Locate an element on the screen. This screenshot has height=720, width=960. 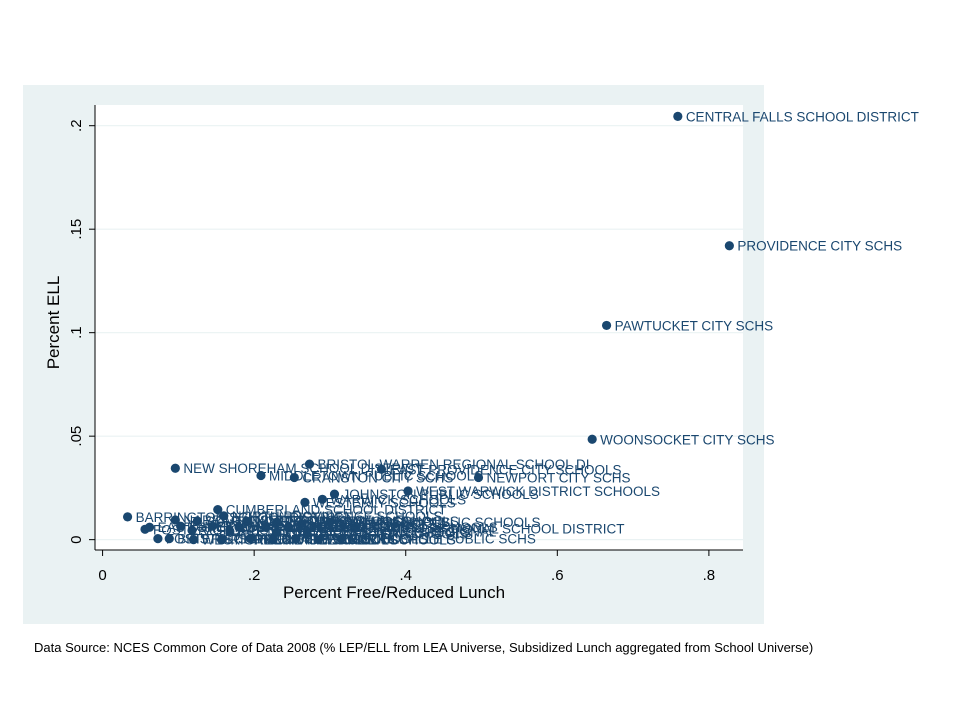
point-label: SOUTH KINGSTOWN SCHOOLS is located at coordinates (307, 521).